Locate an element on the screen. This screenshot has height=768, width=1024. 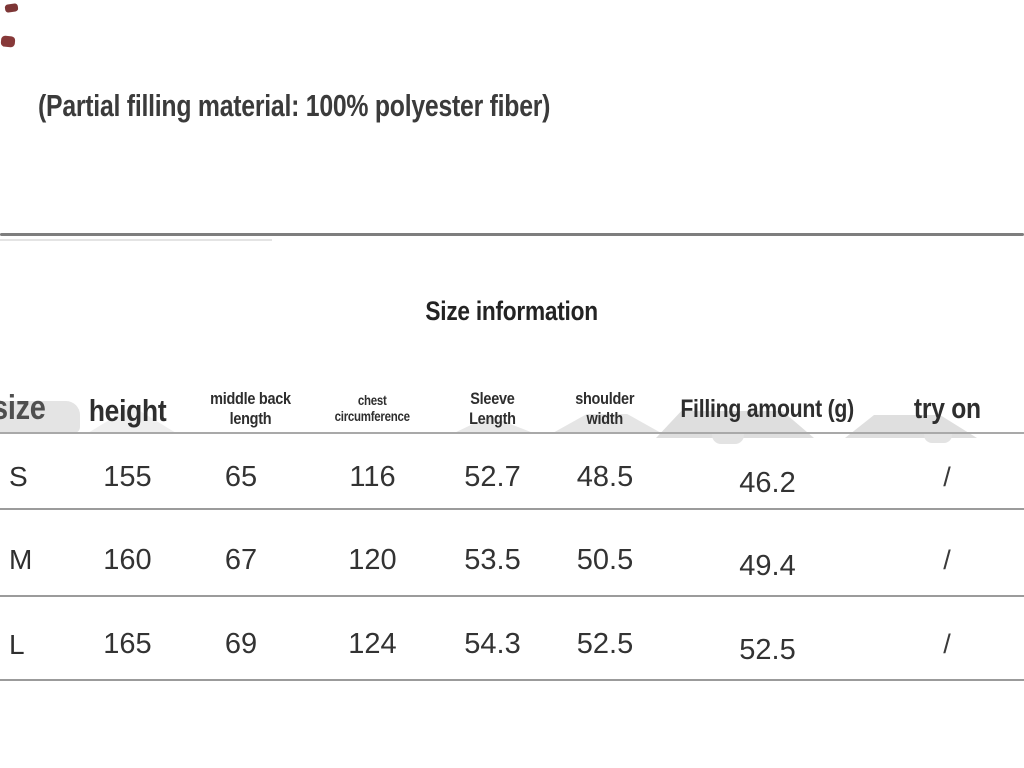
cell-height: 155 is located at coordinates (127, 476).